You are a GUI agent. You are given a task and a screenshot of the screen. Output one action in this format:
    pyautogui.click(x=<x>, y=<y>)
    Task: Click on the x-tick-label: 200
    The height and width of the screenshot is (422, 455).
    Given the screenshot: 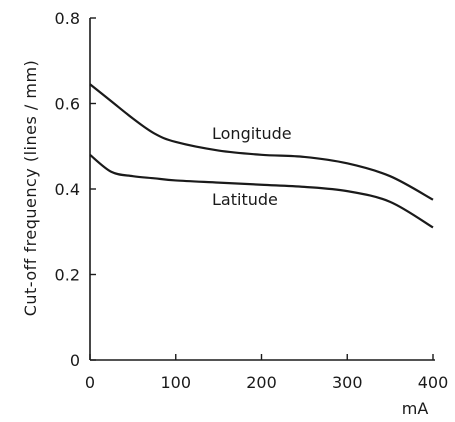 What is the action you would take?
    pyautogui.click(x=261, y=382)
    